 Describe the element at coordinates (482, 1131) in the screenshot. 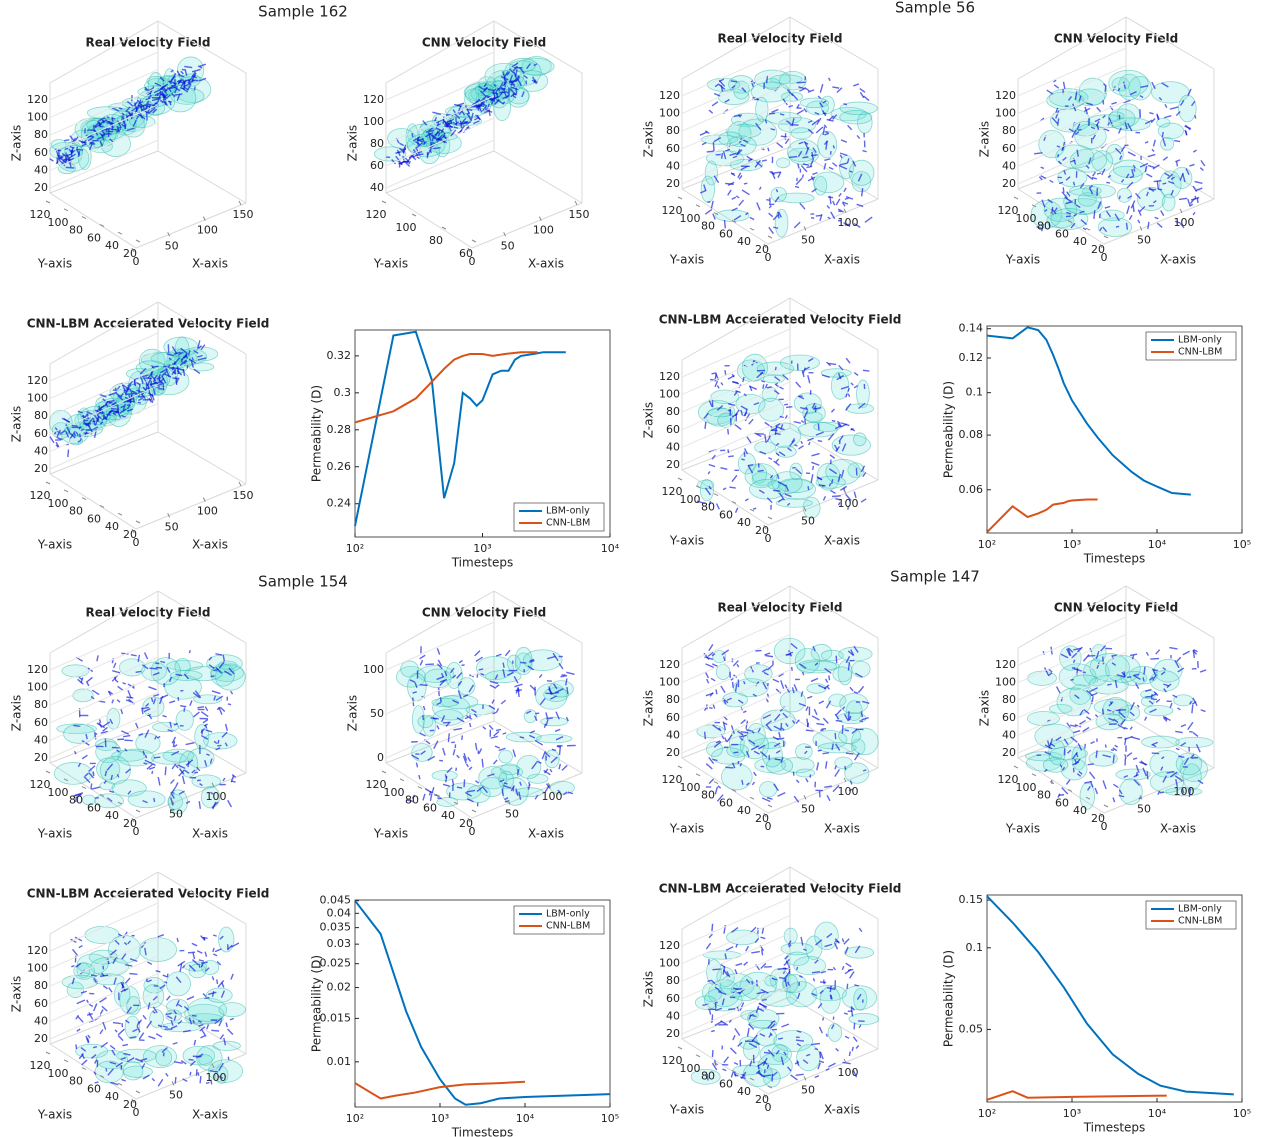

I see `x-axis-label: Timesteps` at that location.